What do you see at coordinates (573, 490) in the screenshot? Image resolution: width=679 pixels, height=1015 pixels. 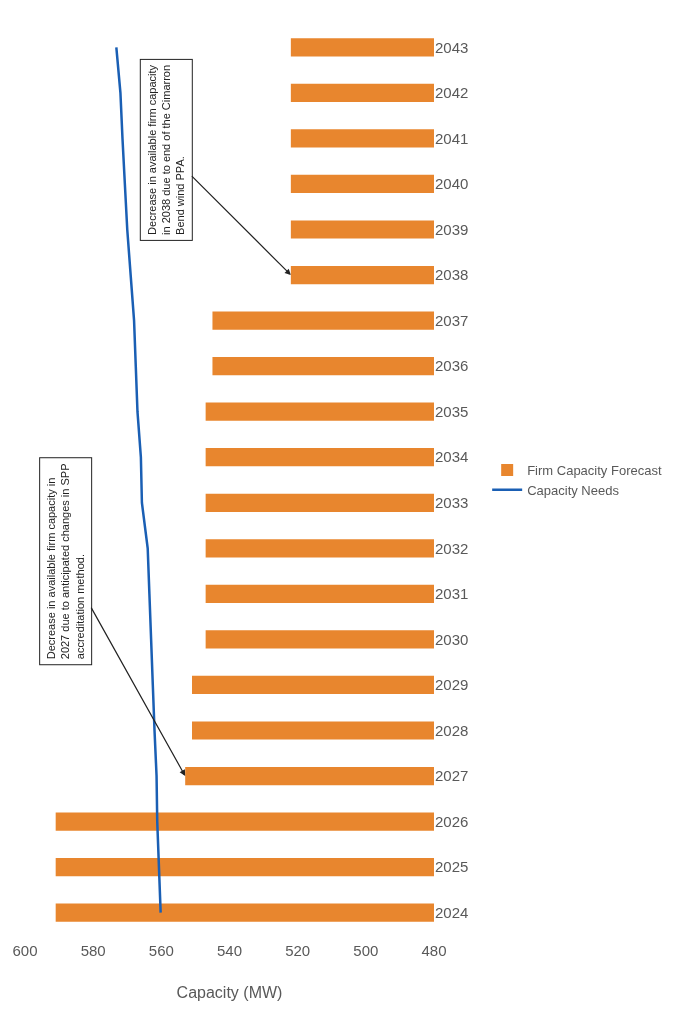 I see `legend-label: Capacity Needs` at bounding box center [573, 490].